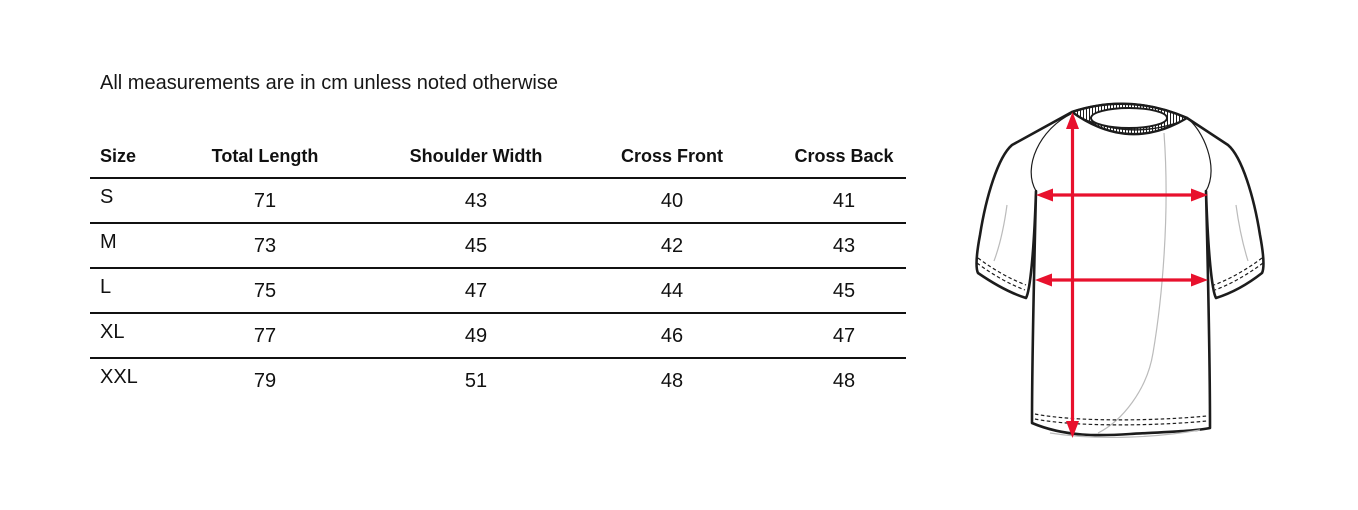 This screenshot has height=510, width=1358. Describe the element at coordinates (844, 246) in the screenshot. I see `cross-back-value: 43` at that location.